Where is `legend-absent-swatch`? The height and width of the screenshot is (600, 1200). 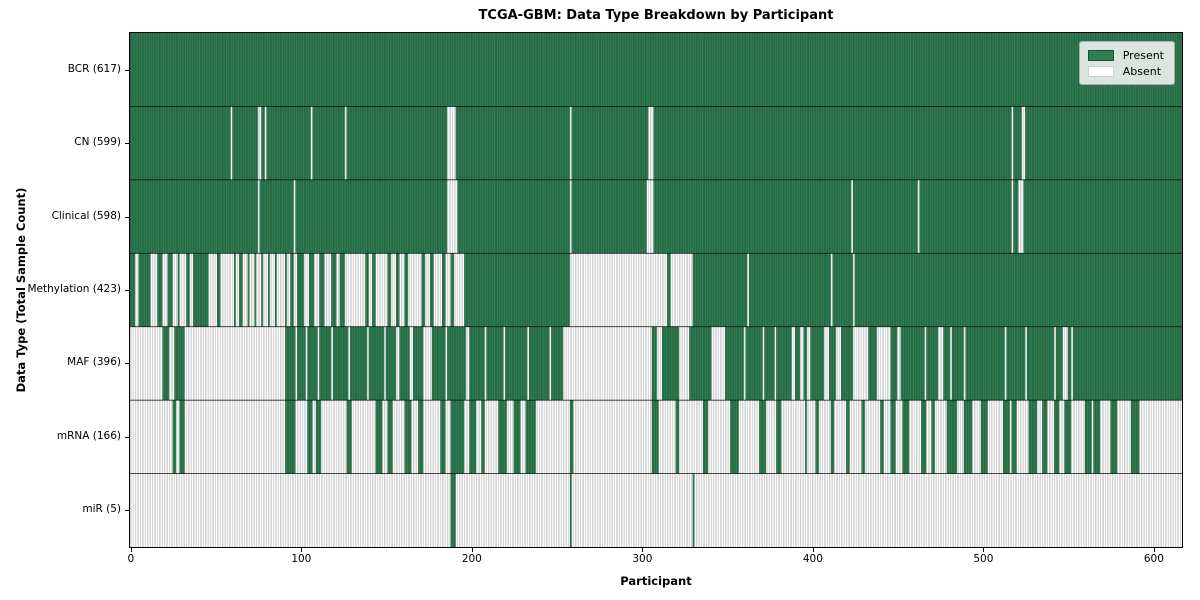
legend-absent-swatch is located at coordinates (1100, 71).